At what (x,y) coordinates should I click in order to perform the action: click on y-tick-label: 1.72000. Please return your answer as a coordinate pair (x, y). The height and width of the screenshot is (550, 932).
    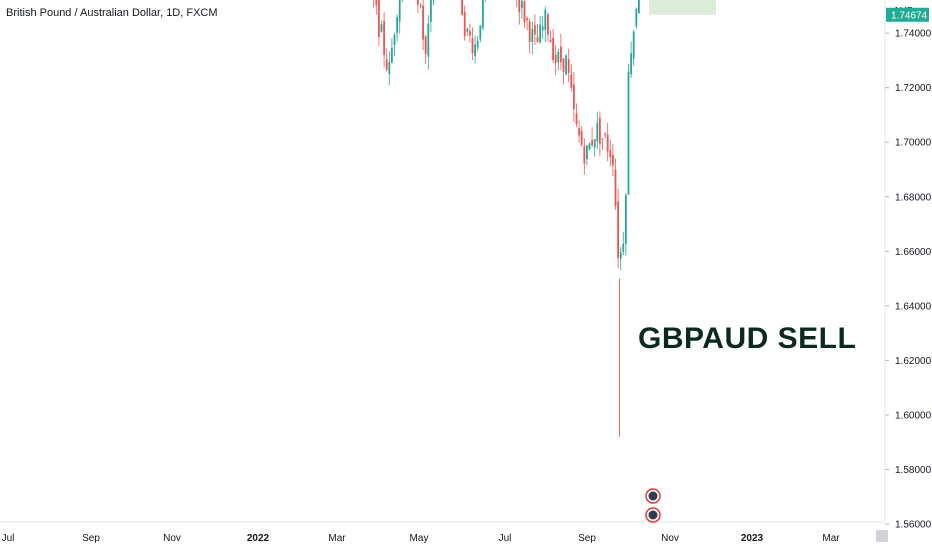
    Looking at the image, I should click on (913, 88).